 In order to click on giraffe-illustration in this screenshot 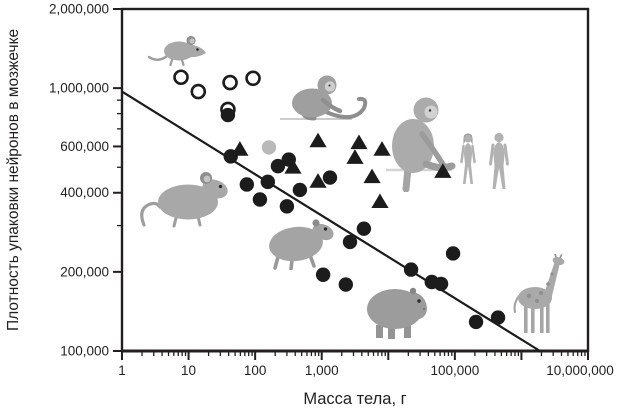, I will do `click(539, 293)`.